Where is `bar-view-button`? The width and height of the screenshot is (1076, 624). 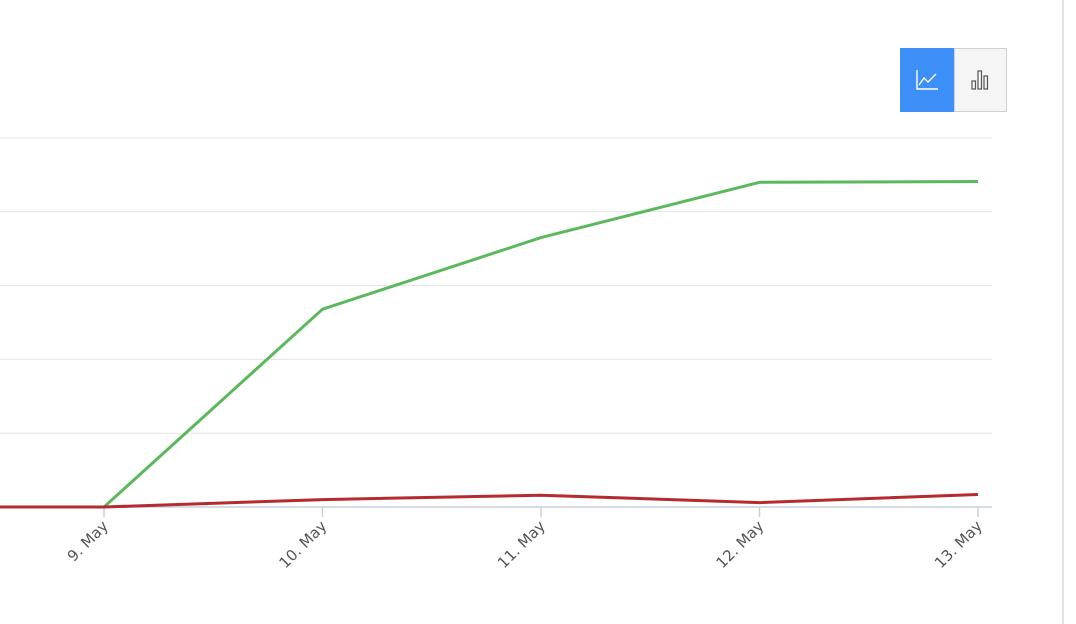
bar-view-button is located at coordinates (980, 80).